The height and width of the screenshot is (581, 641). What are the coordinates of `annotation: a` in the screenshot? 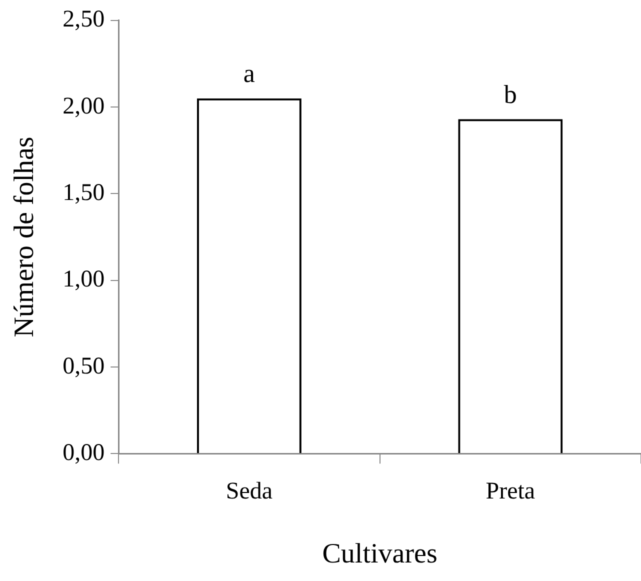 It's located at (249, 73).